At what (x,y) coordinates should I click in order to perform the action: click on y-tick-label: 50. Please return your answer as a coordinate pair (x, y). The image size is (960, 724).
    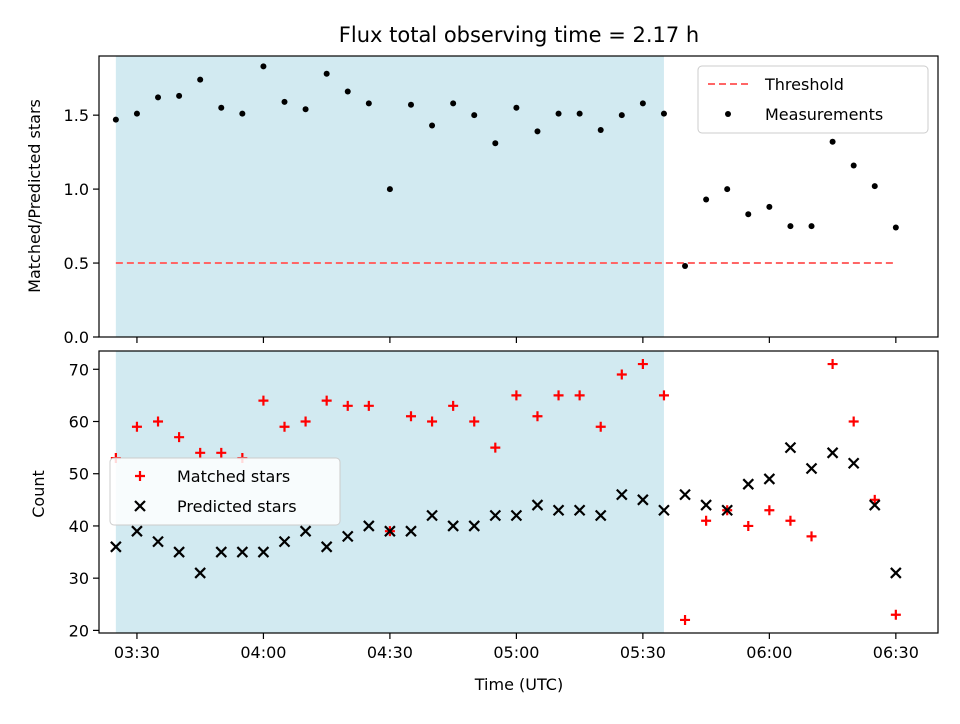
    Looking at the image, I should click on (79, 474).